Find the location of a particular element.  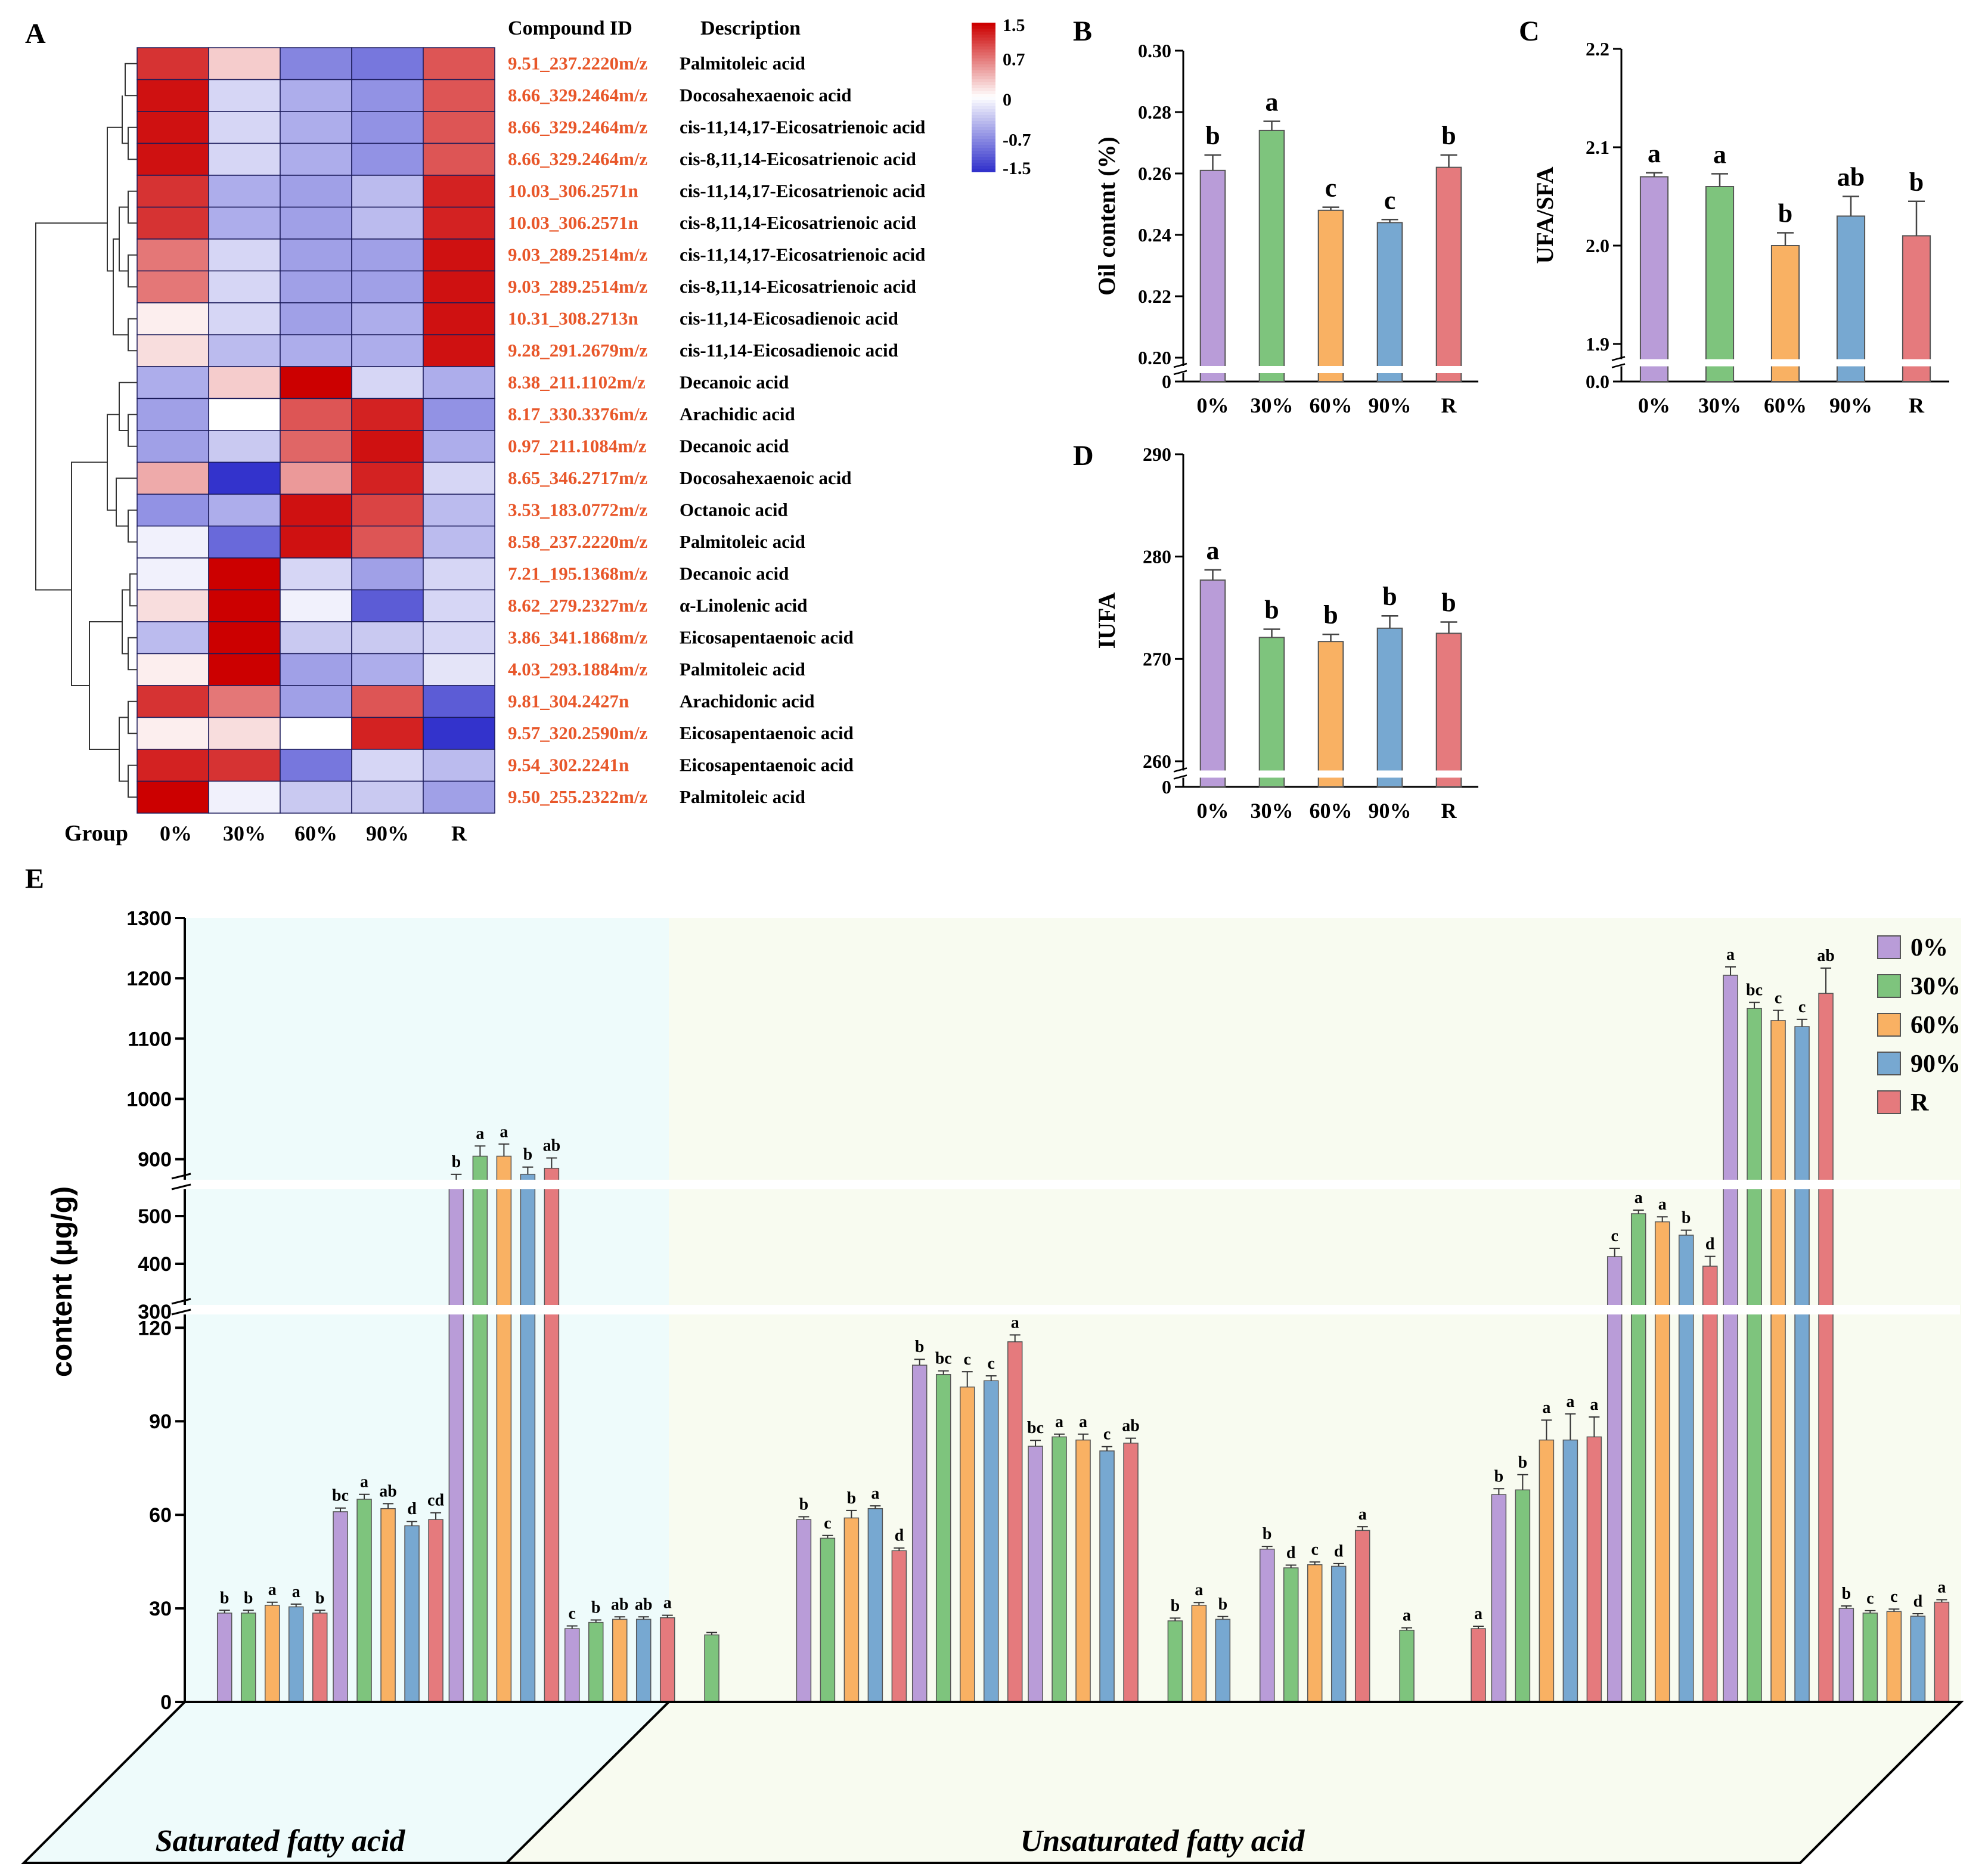

compound-id-label: 9.81_304.2427n is located at coordinates (568, 700).